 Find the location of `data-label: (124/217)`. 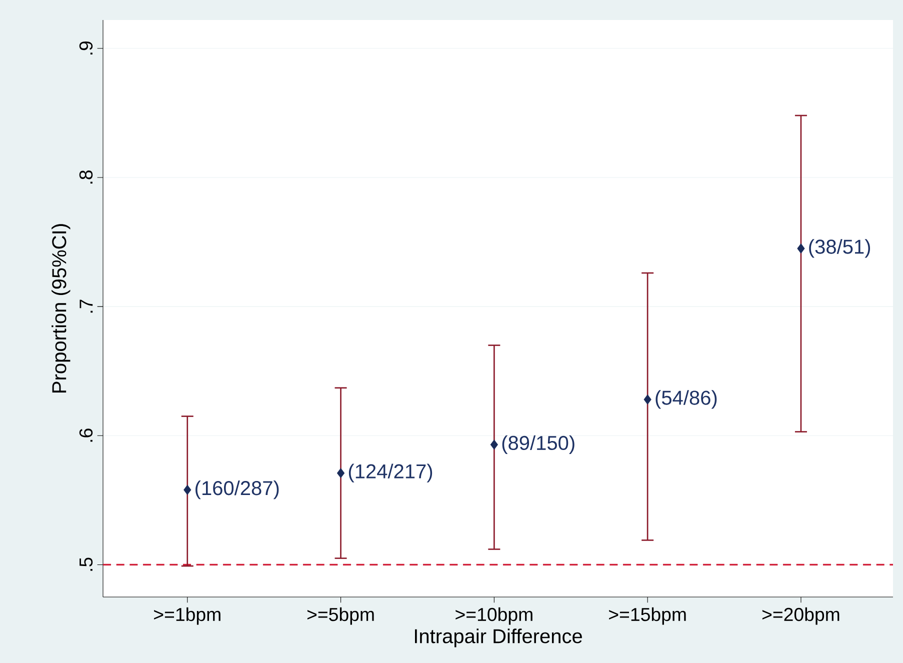

data-label: (124/217) is located at coordinates (390, 473).